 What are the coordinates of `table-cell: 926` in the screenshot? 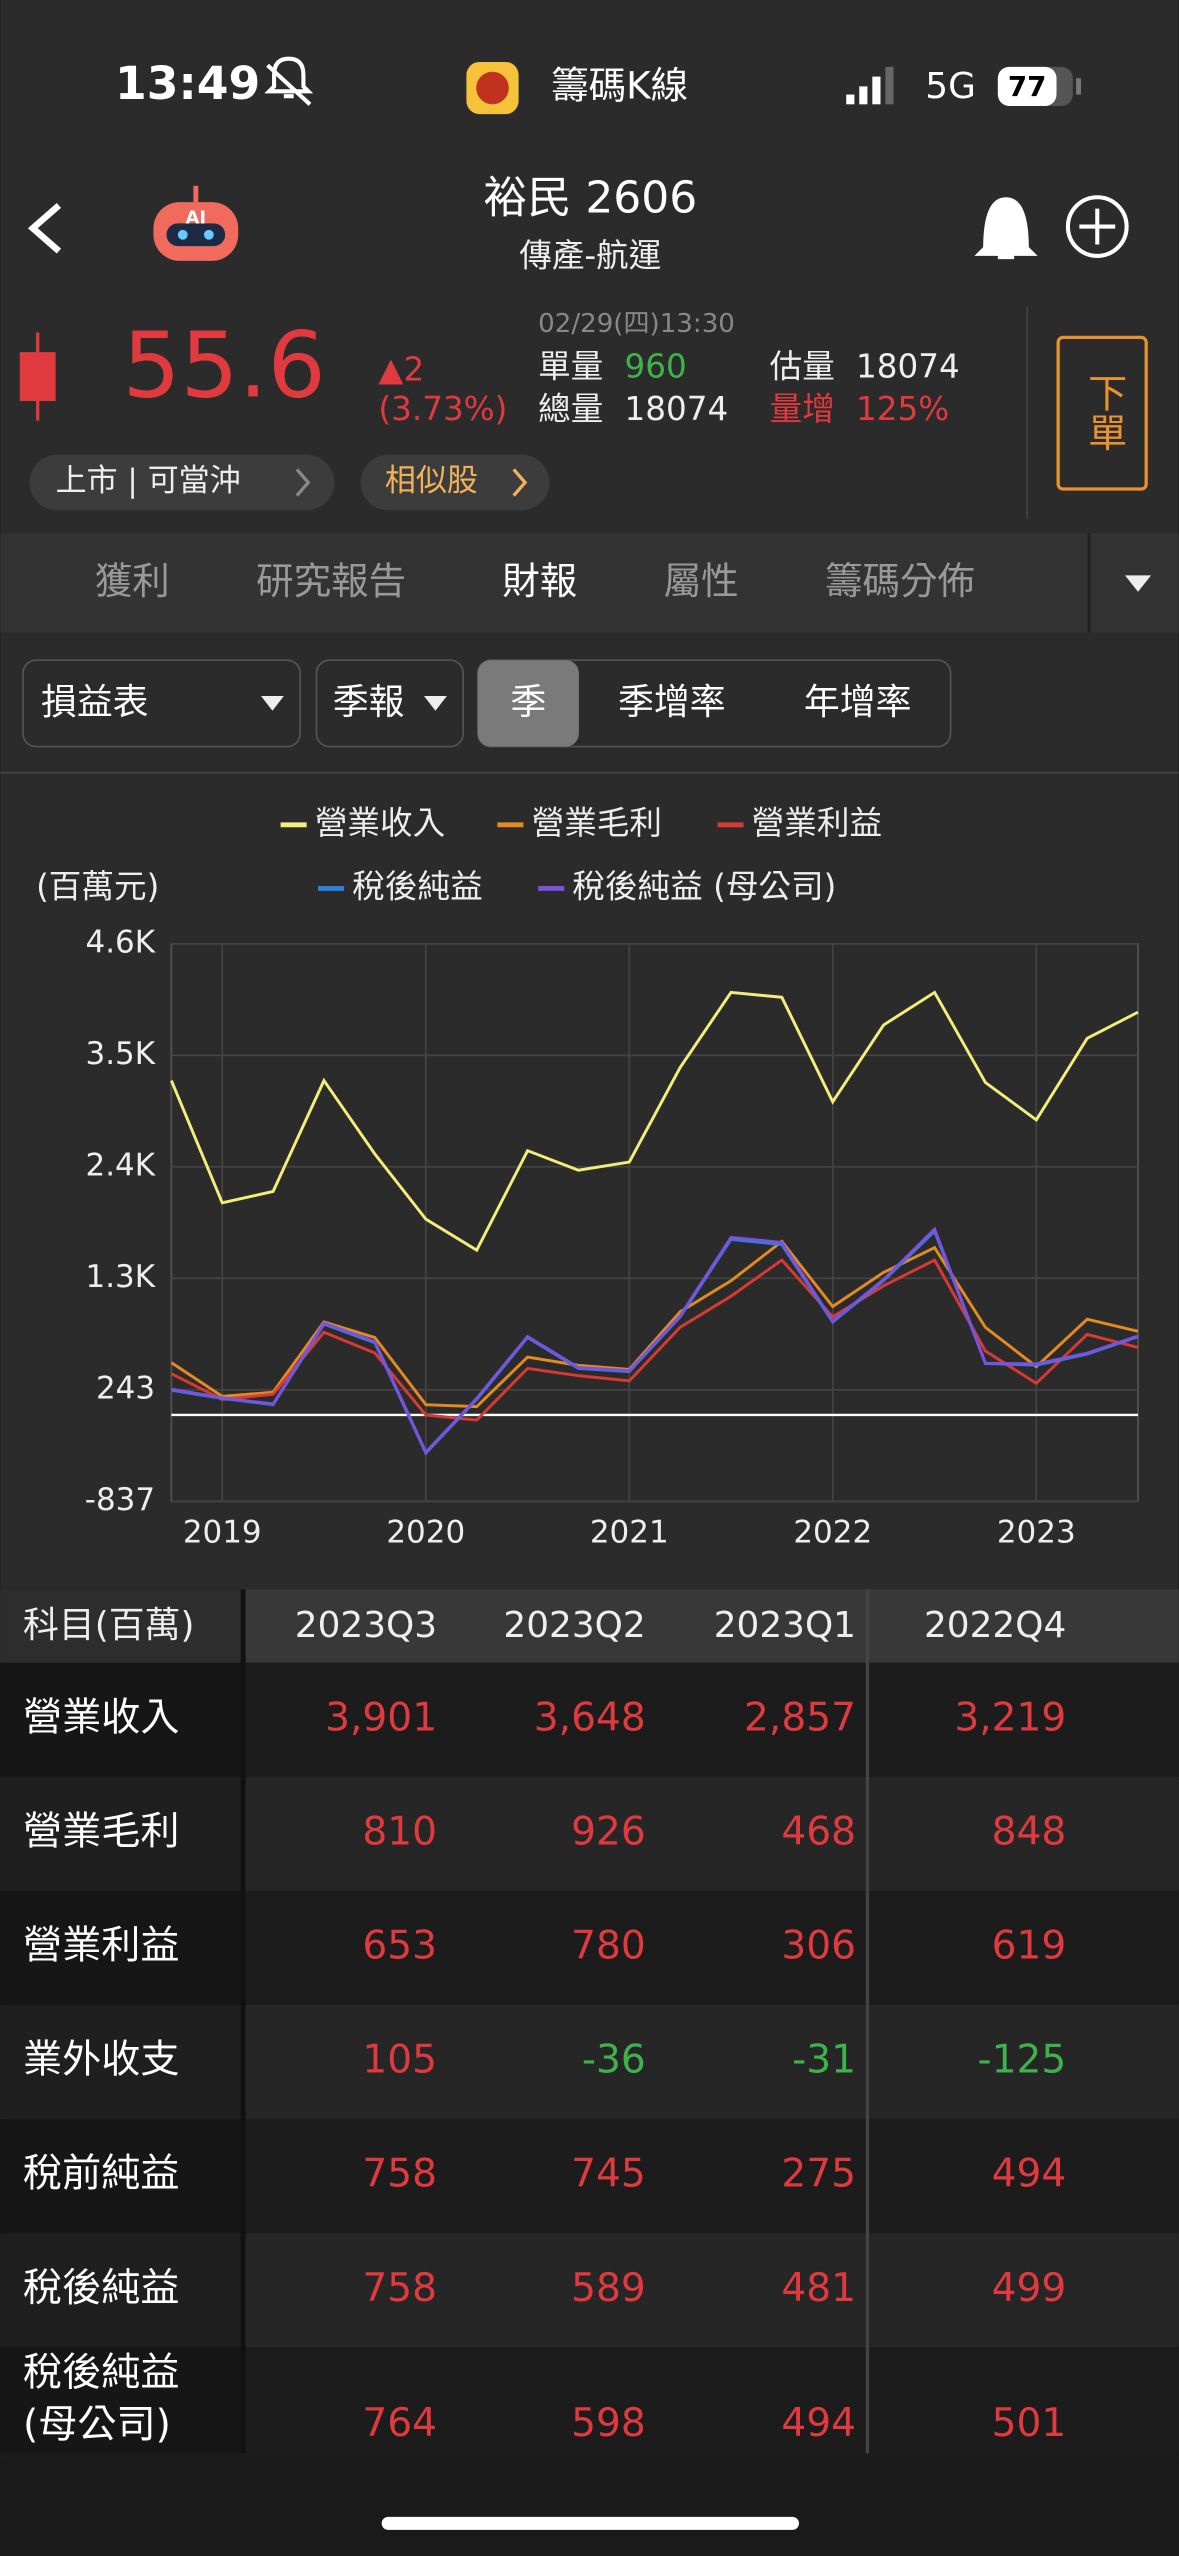 It's located at (608, 1831).